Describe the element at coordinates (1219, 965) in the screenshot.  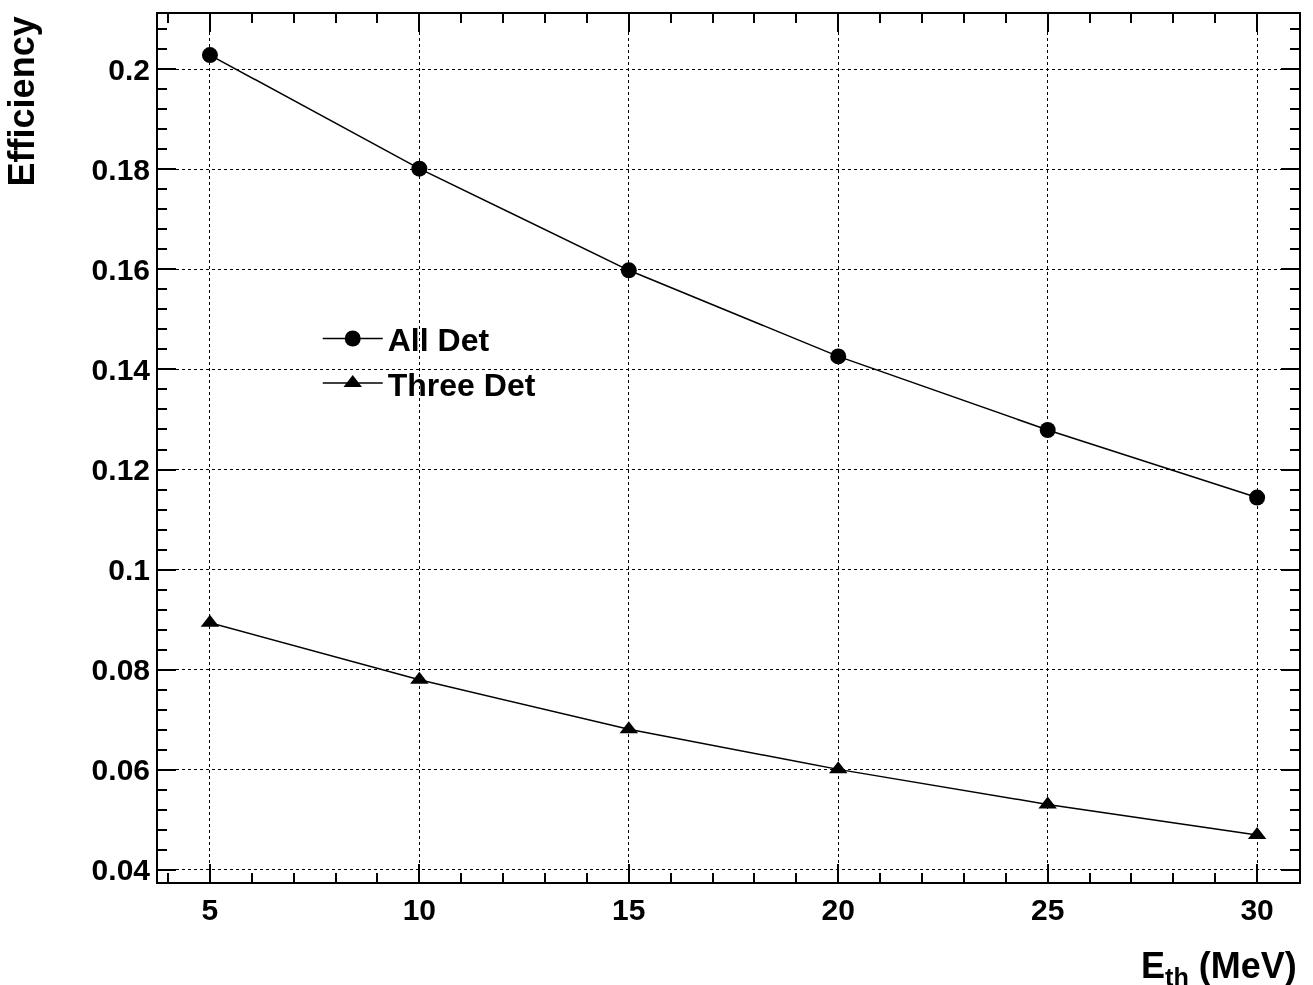
I see `x-axis-title: E$_{th}$ (MeV)` at that location.